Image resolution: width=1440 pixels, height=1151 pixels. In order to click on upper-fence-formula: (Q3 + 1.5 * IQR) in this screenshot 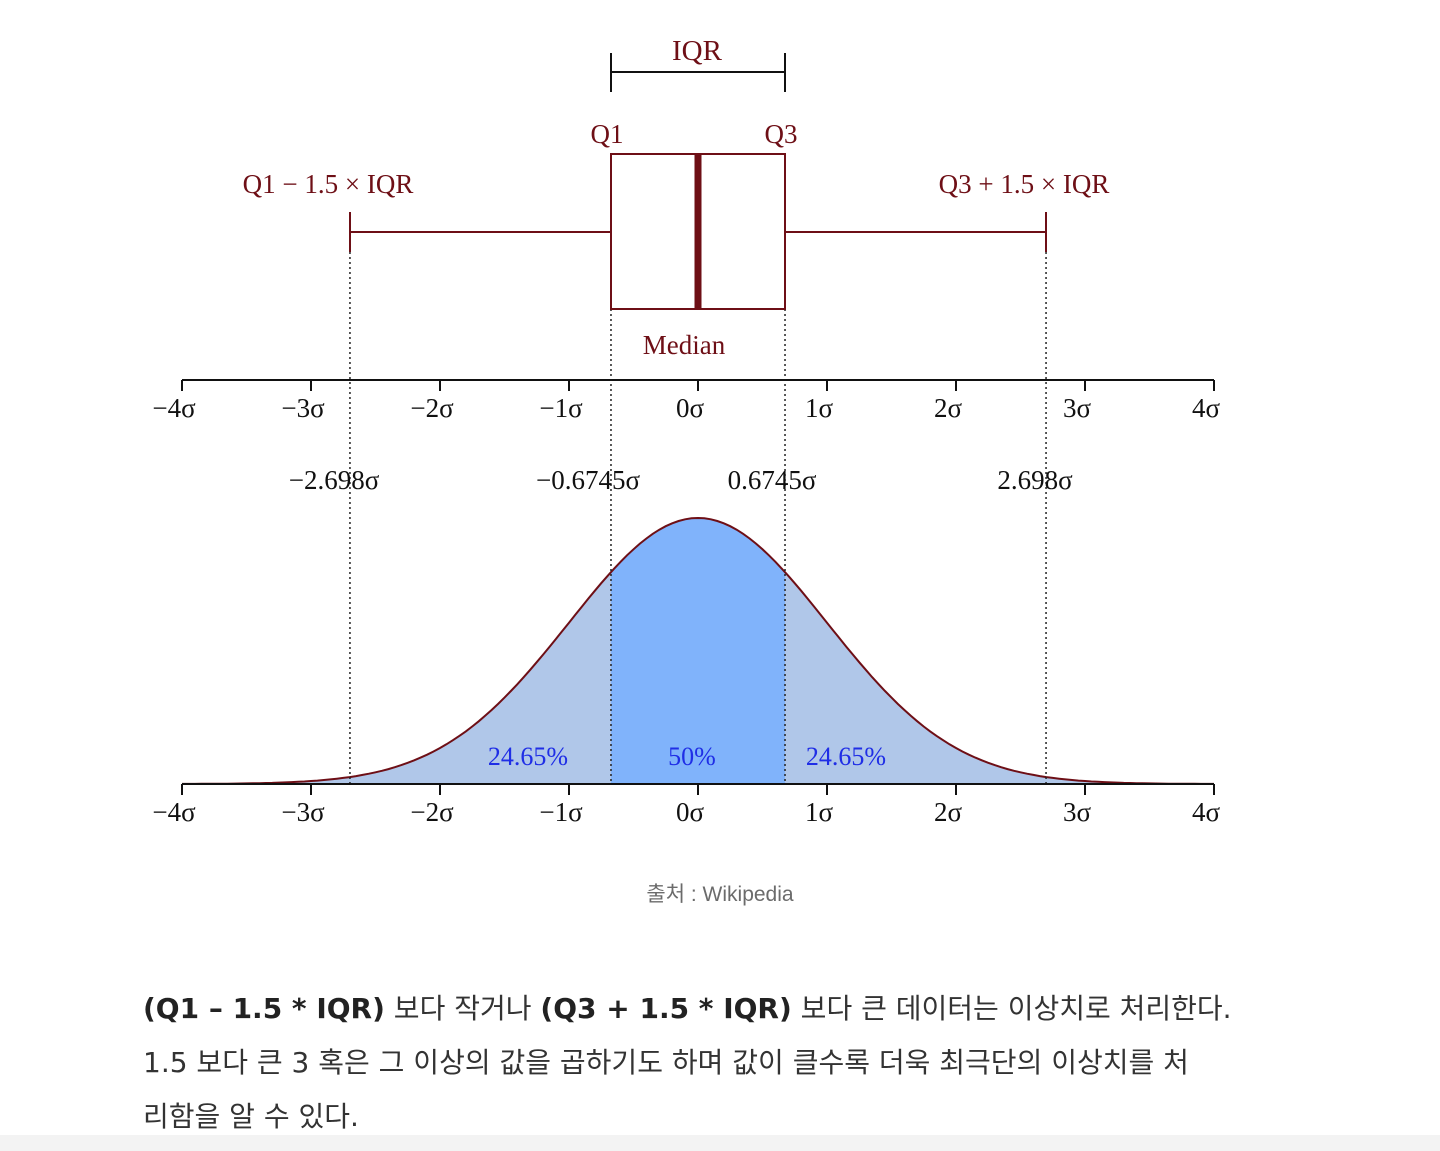, I will do `click(666, 1008)`.